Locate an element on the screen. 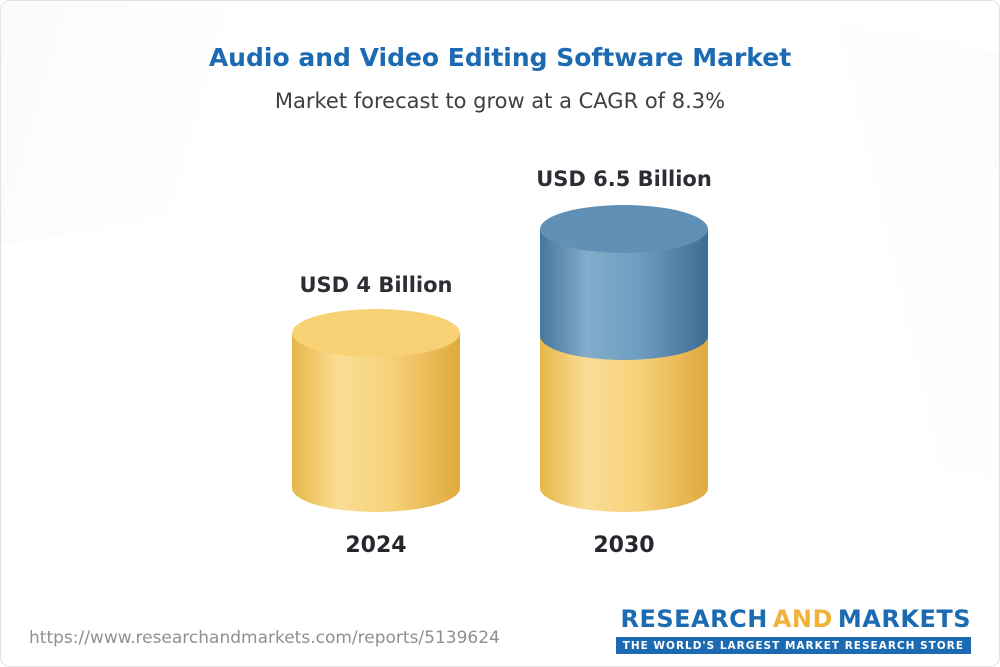 The image size is (1000, 667). bar-2030-growth-segment is located at coordinates (624, 294).